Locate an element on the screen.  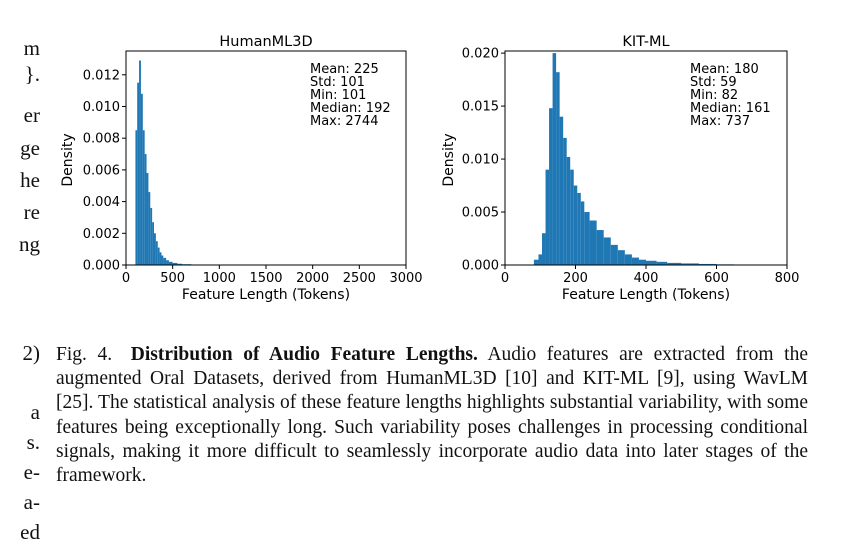
humanml3d-xtick-label: 2000 is located at coordinates (312, 278).